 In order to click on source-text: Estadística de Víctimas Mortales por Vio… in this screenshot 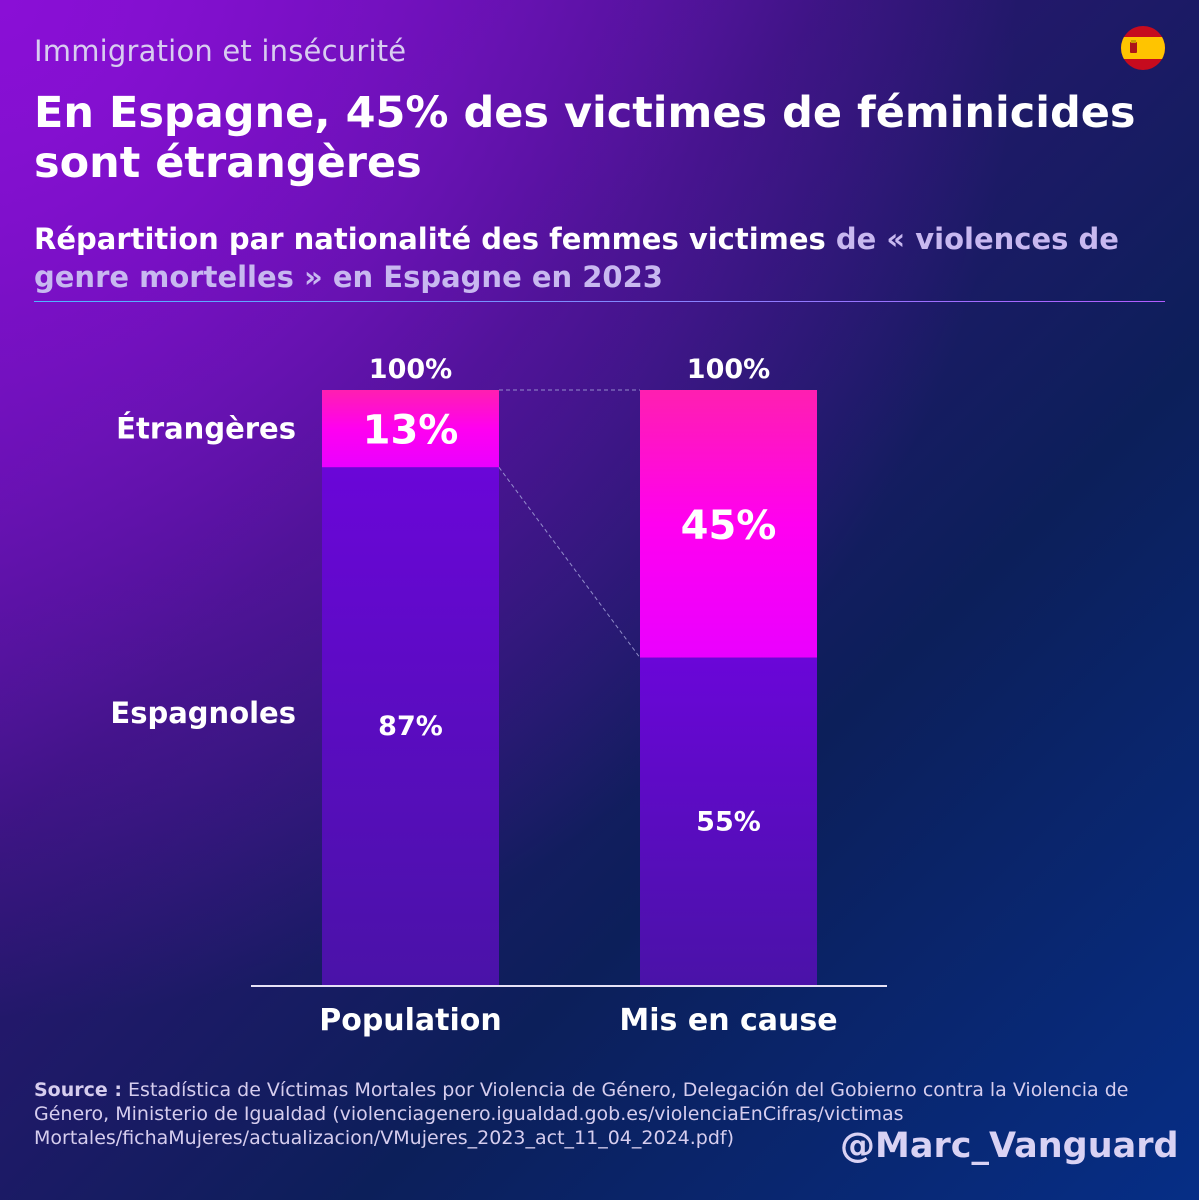, I will do `click(581, 1114)`.